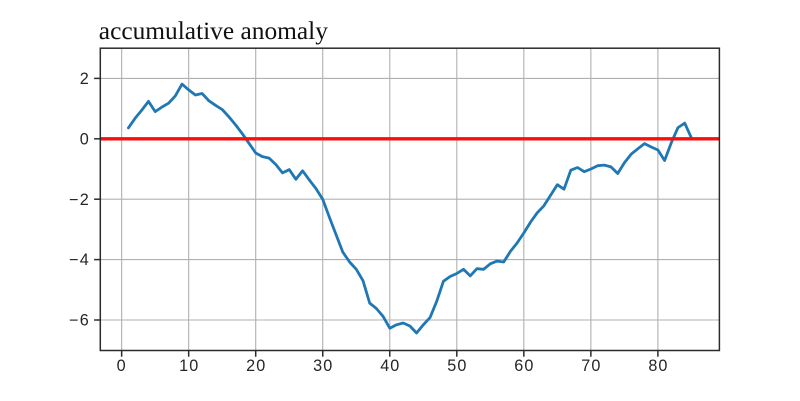 The height and width of the screenshot is (401, 800). I want to click on svg-text: 80, so click(658, 366).